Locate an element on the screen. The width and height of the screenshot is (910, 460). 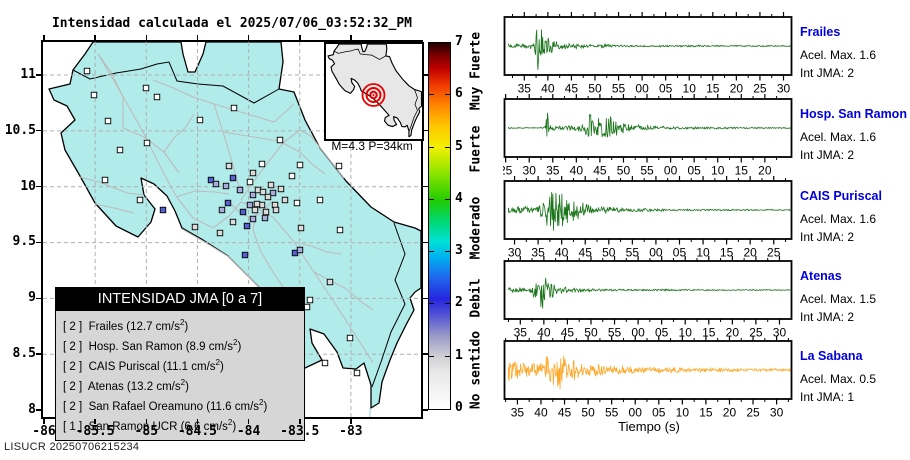
seismogram-box is located at coordinates (648, 128).